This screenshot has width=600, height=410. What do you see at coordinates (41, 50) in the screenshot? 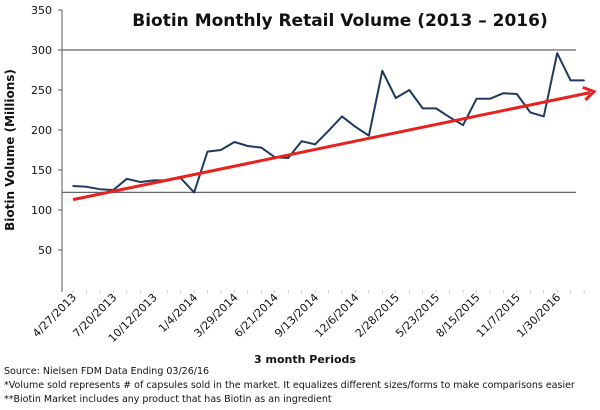
I see `y-tick-label: 300` at bounding box center [41, 50].